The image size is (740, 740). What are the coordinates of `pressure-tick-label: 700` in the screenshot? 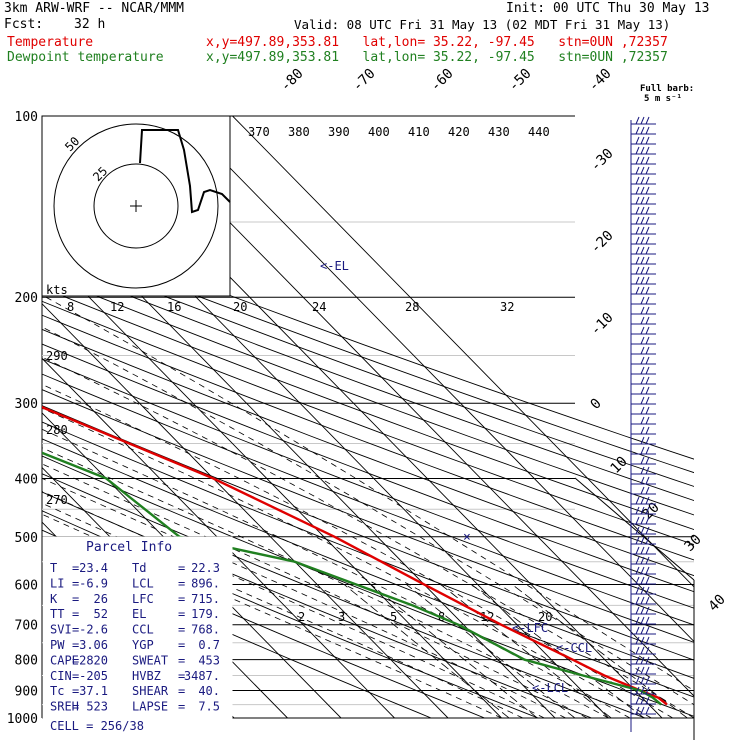 It's located at (26, 626).